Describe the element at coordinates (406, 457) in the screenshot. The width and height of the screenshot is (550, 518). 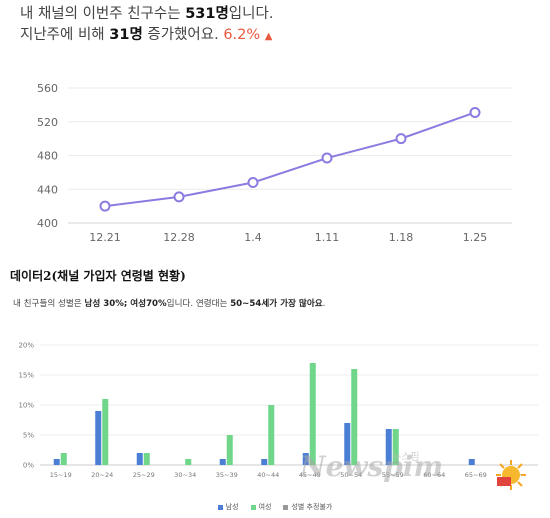
I see `watermark-subtext: 뉴스핌` at that location.